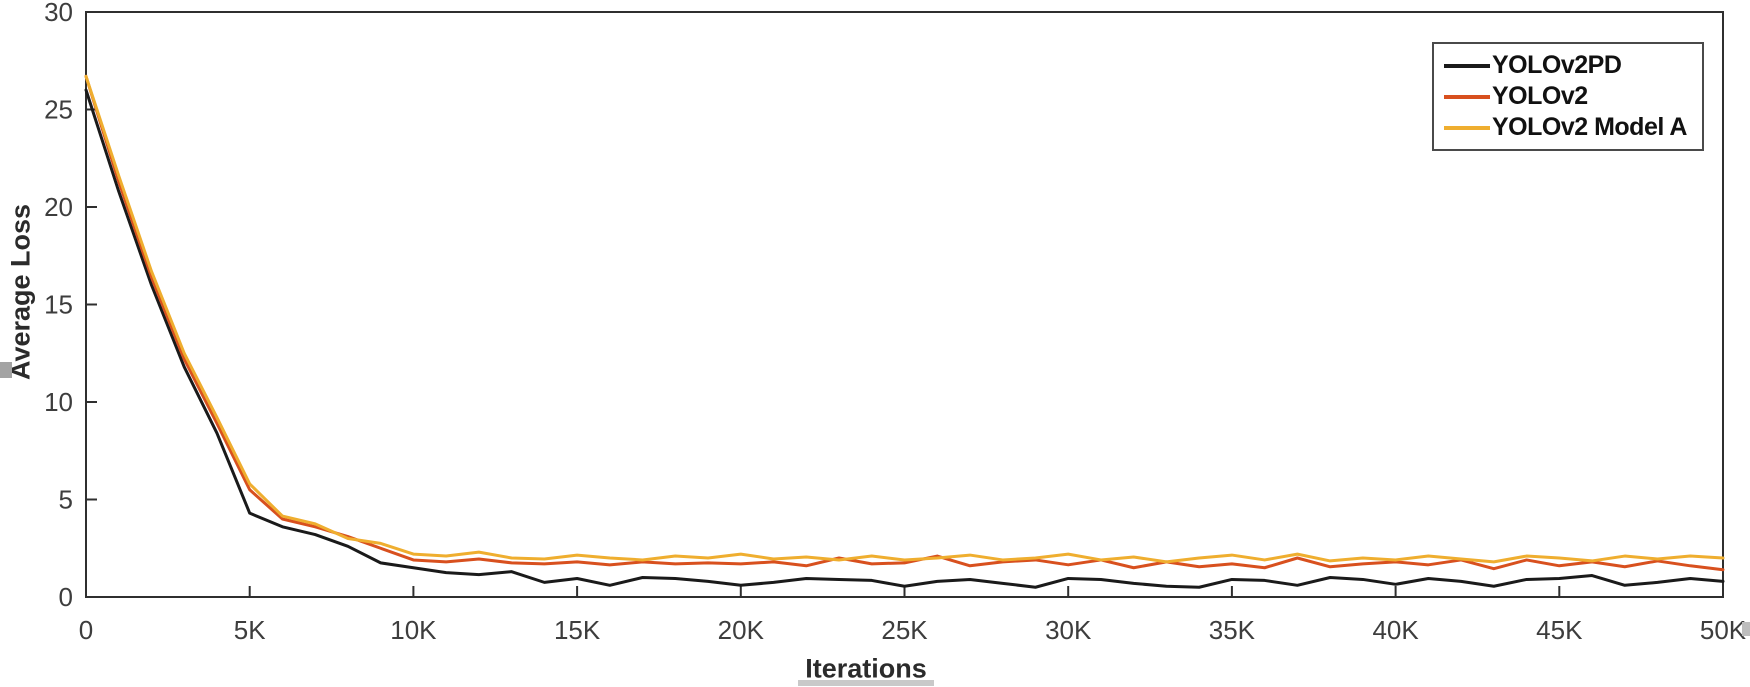 The image size is (1750, 687). I want to click on legend-row: YOLOv2, so click(1570, 96).